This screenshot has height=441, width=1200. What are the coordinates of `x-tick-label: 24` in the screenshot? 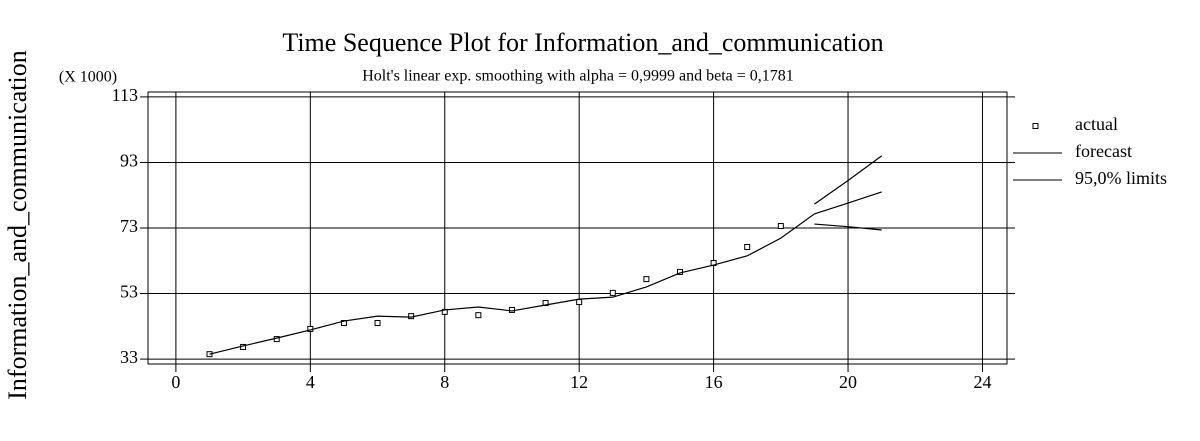 It's located at (982, 382).